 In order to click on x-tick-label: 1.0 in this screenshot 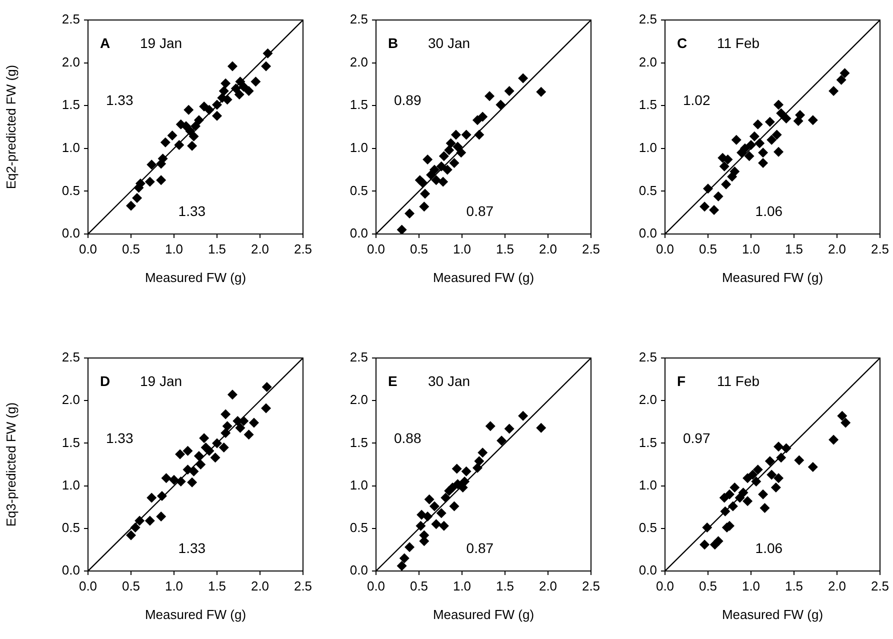, I will do `click(751, 248)`.